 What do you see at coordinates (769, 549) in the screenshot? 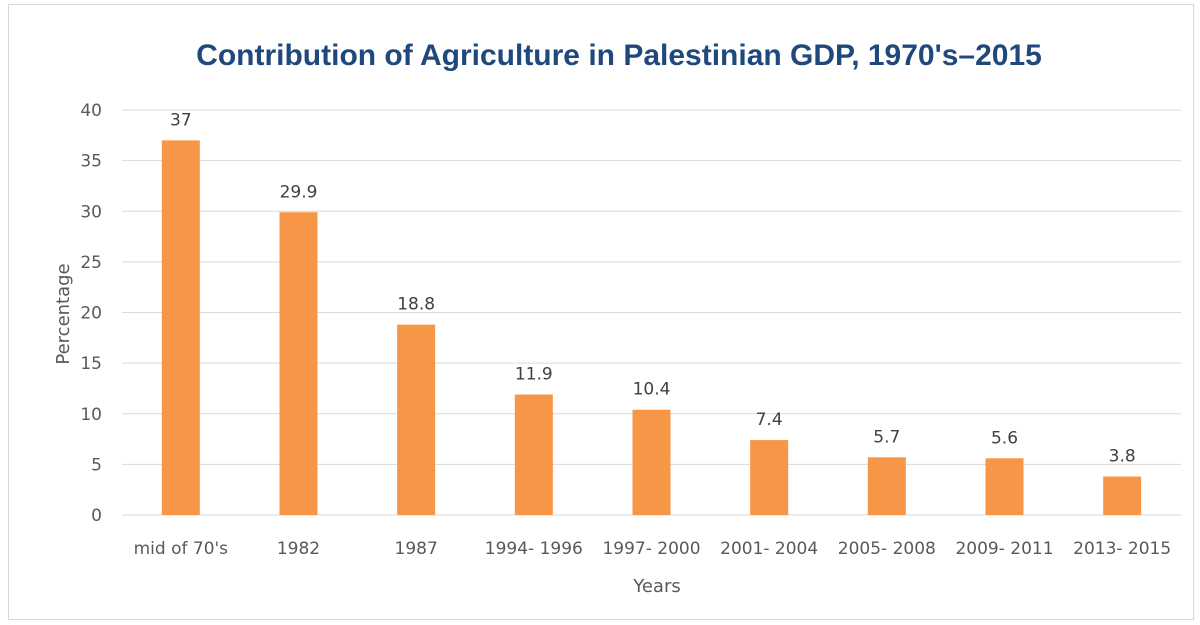
I see `x-tick-label: 2001- 2004` at bounding box center [769, 549].